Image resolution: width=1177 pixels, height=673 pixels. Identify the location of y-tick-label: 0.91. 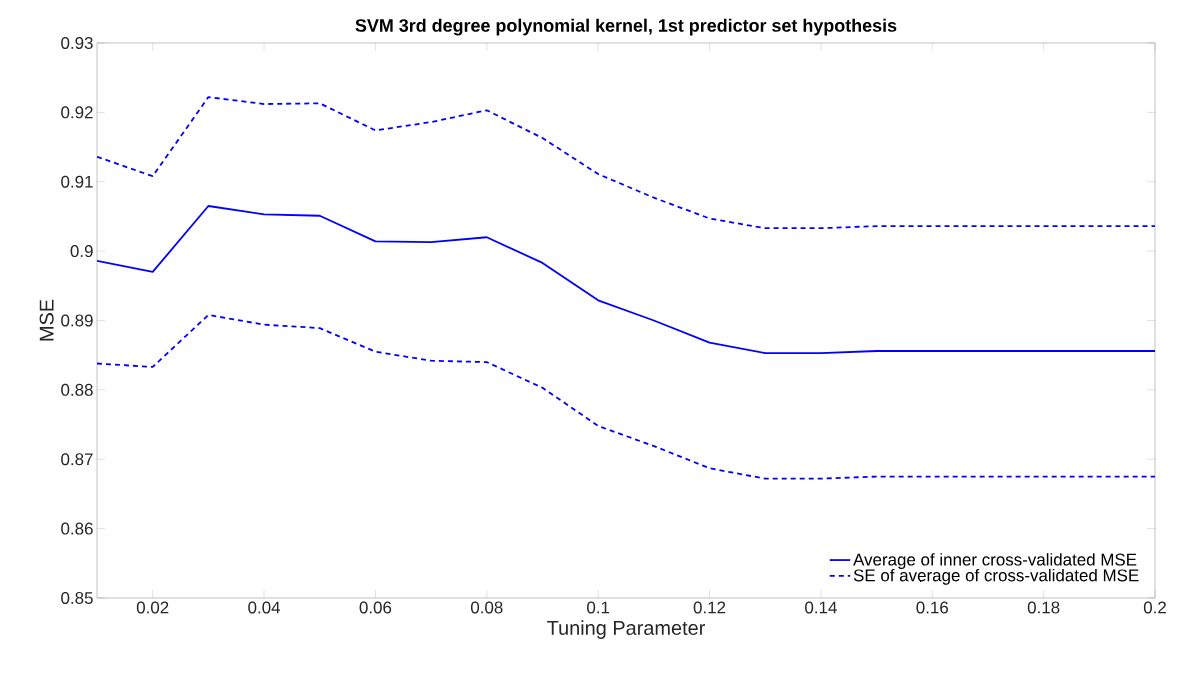
(77, 181).